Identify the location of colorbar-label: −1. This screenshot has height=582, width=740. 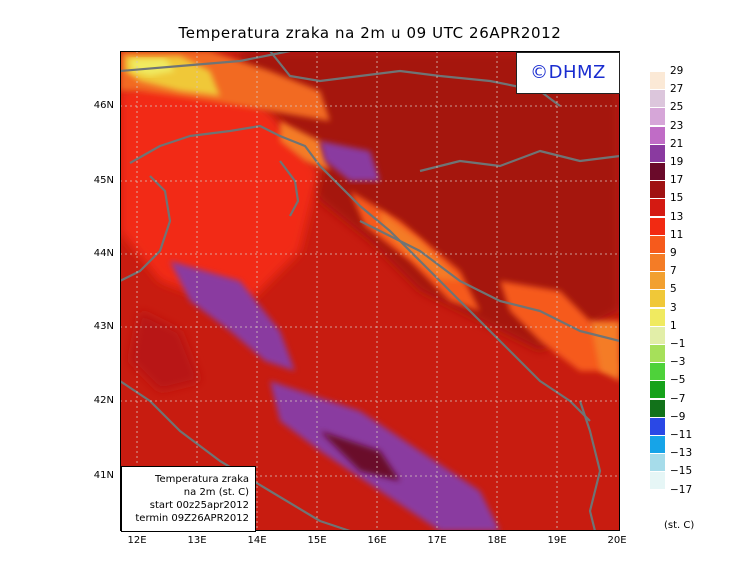
(678, 344).